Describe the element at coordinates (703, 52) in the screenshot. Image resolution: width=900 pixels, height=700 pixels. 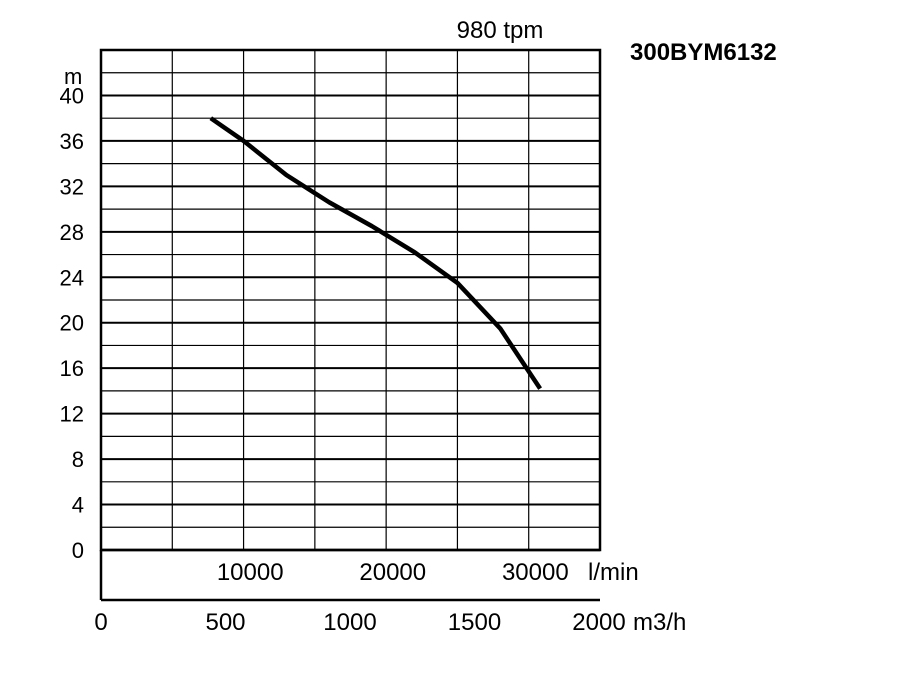
I see `model-label: 300BYM6132` at that location.